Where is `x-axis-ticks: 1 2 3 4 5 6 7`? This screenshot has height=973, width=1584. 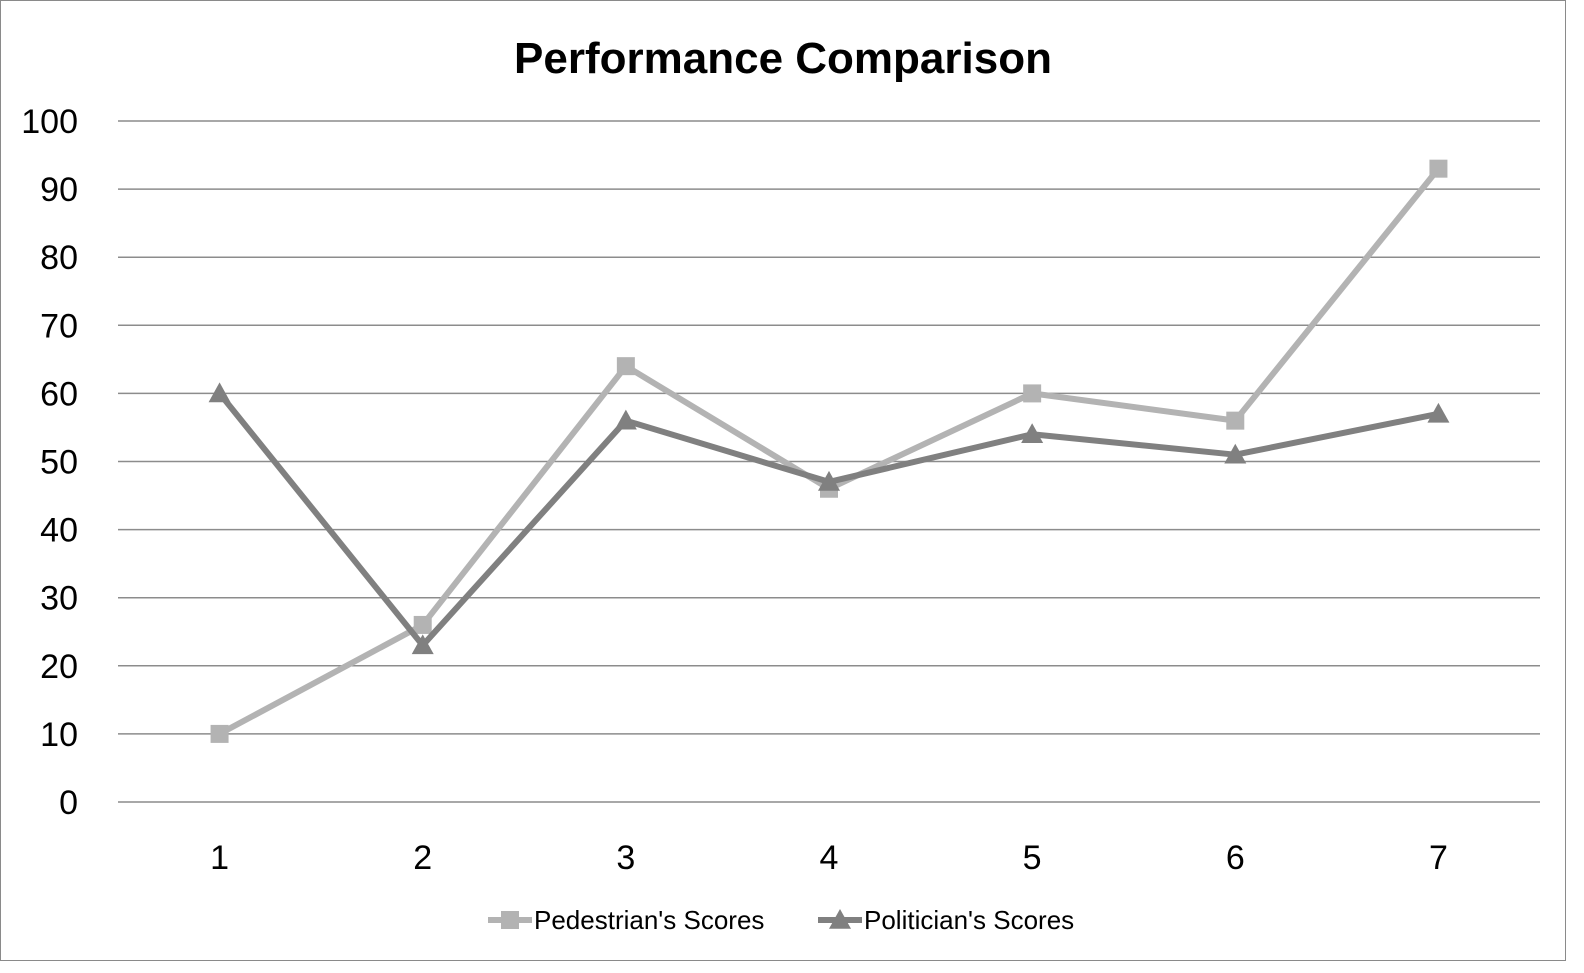
x-axis-ticks: 1 2 3 4 5 6 7 is located at coordinates (829, 858).